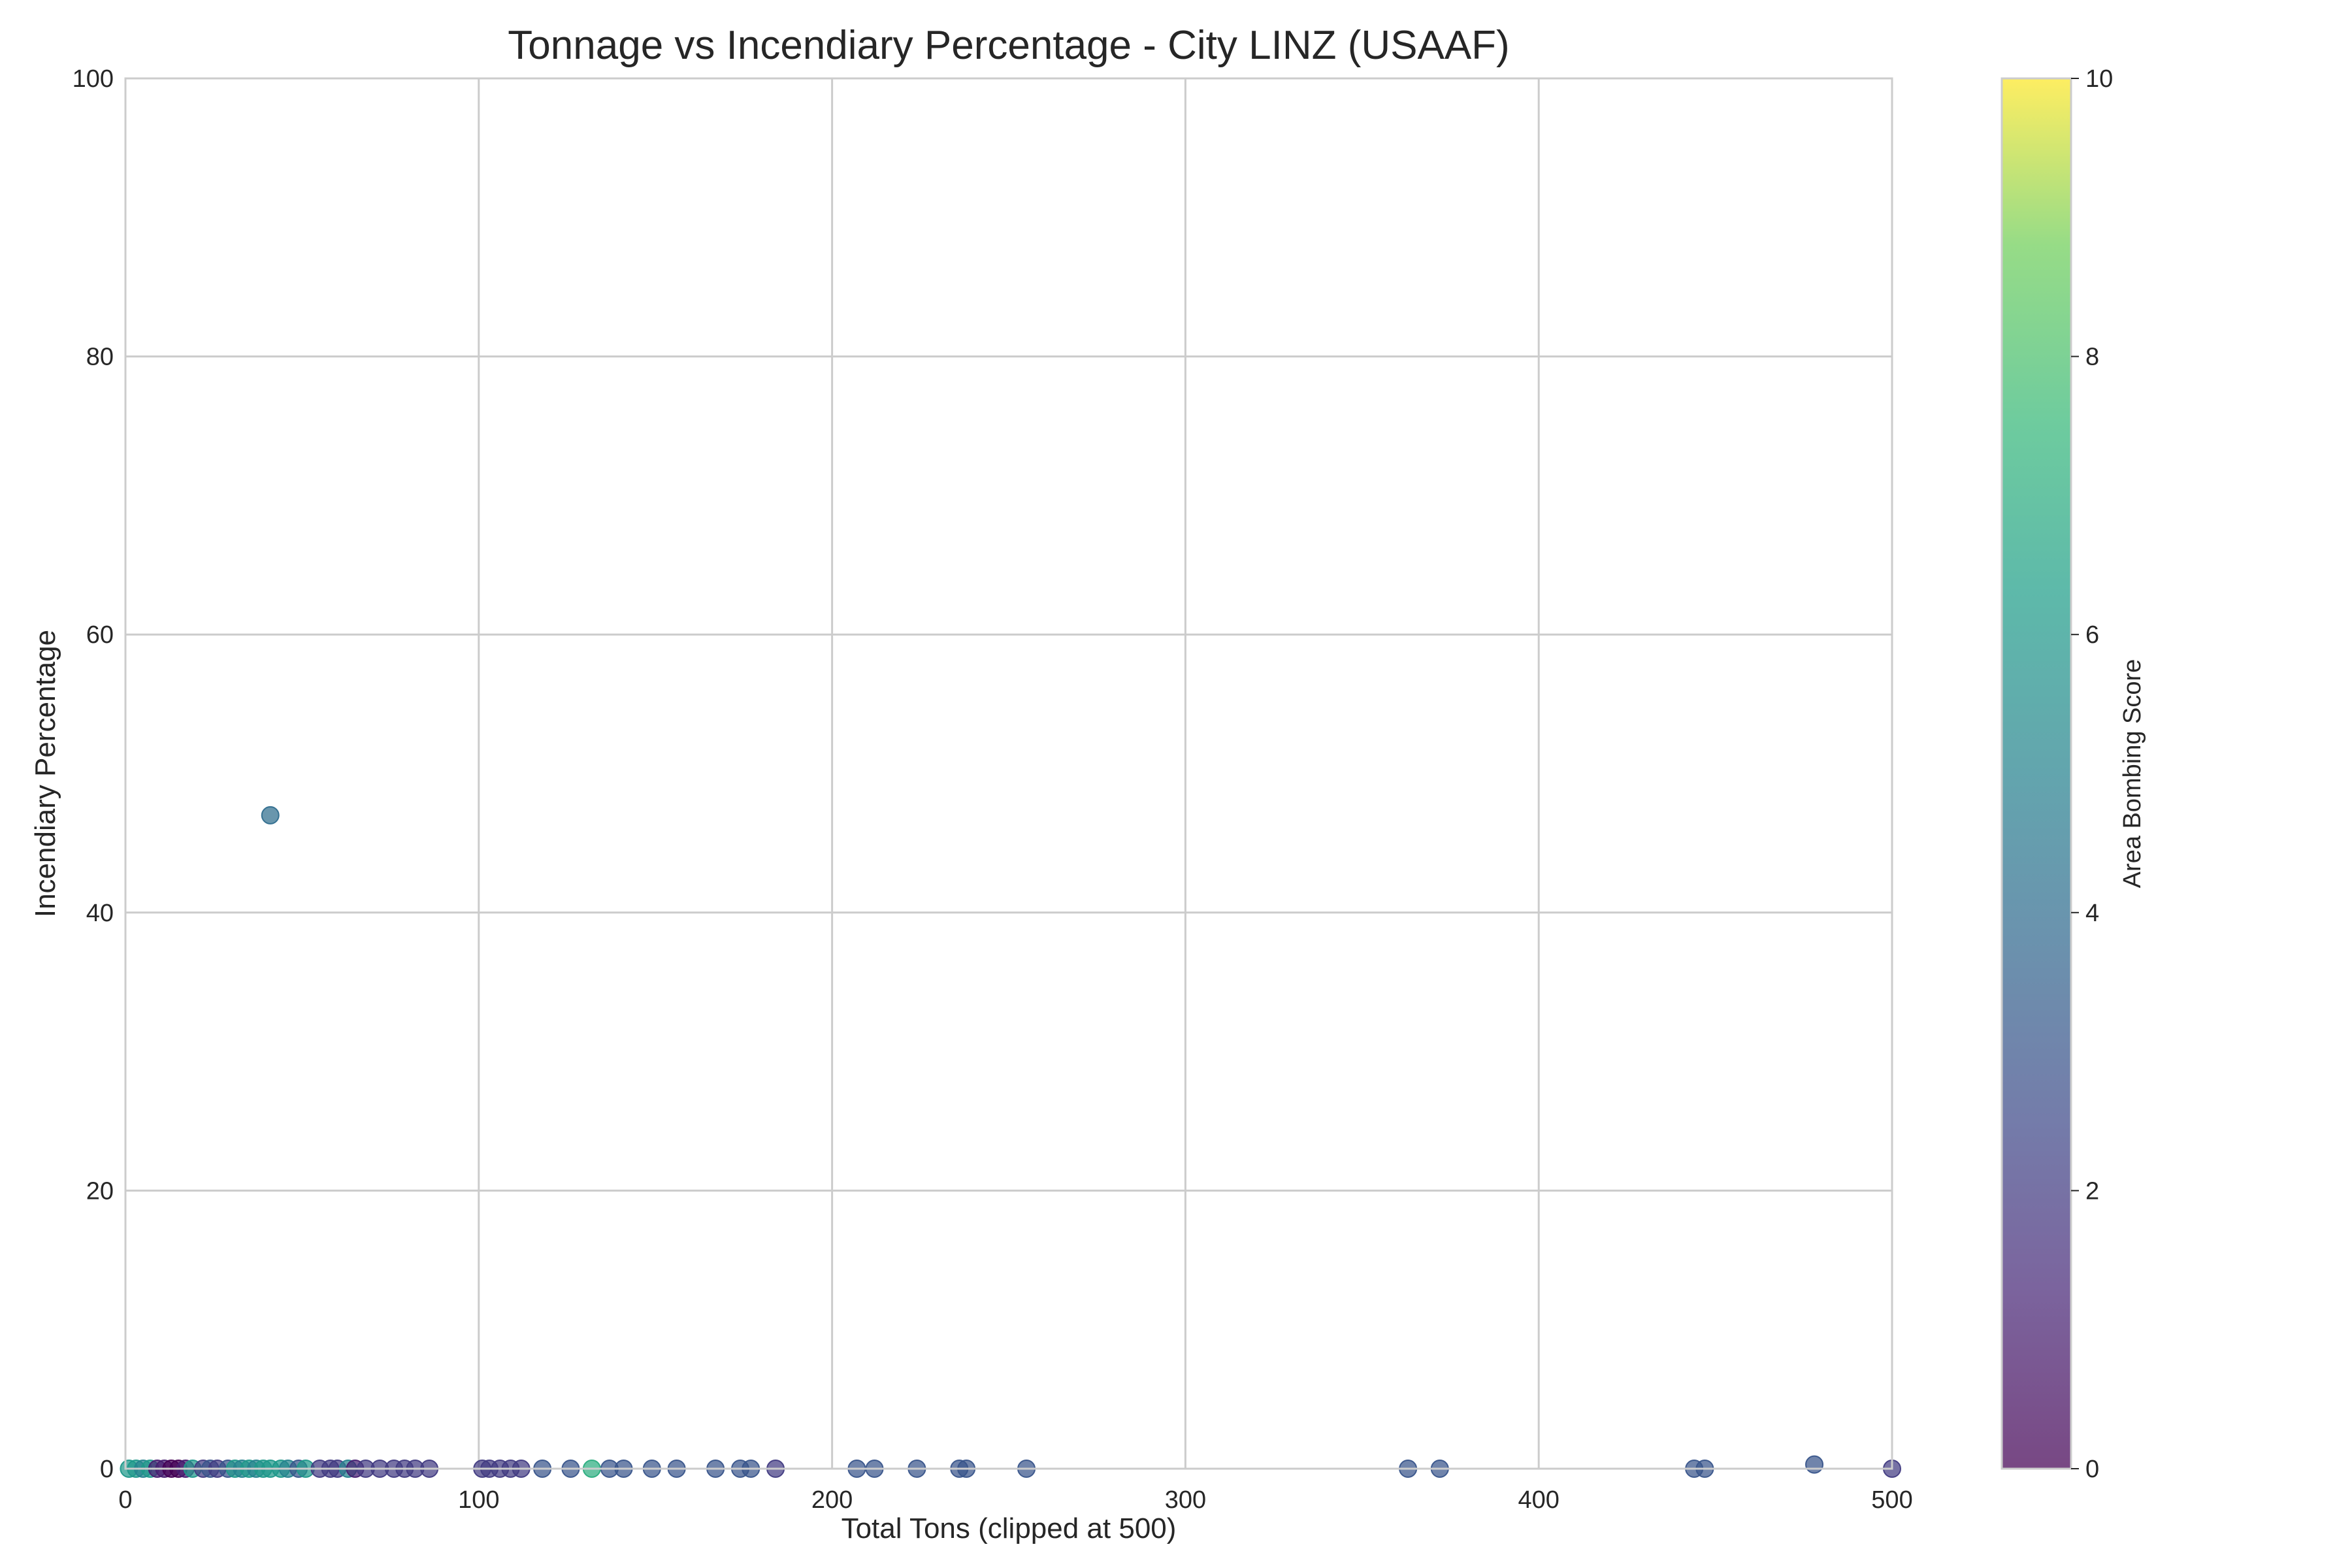 This screenshot has height=1568, width=2352. I want to click on x-tick-label: 400, so click(1538, 1500).